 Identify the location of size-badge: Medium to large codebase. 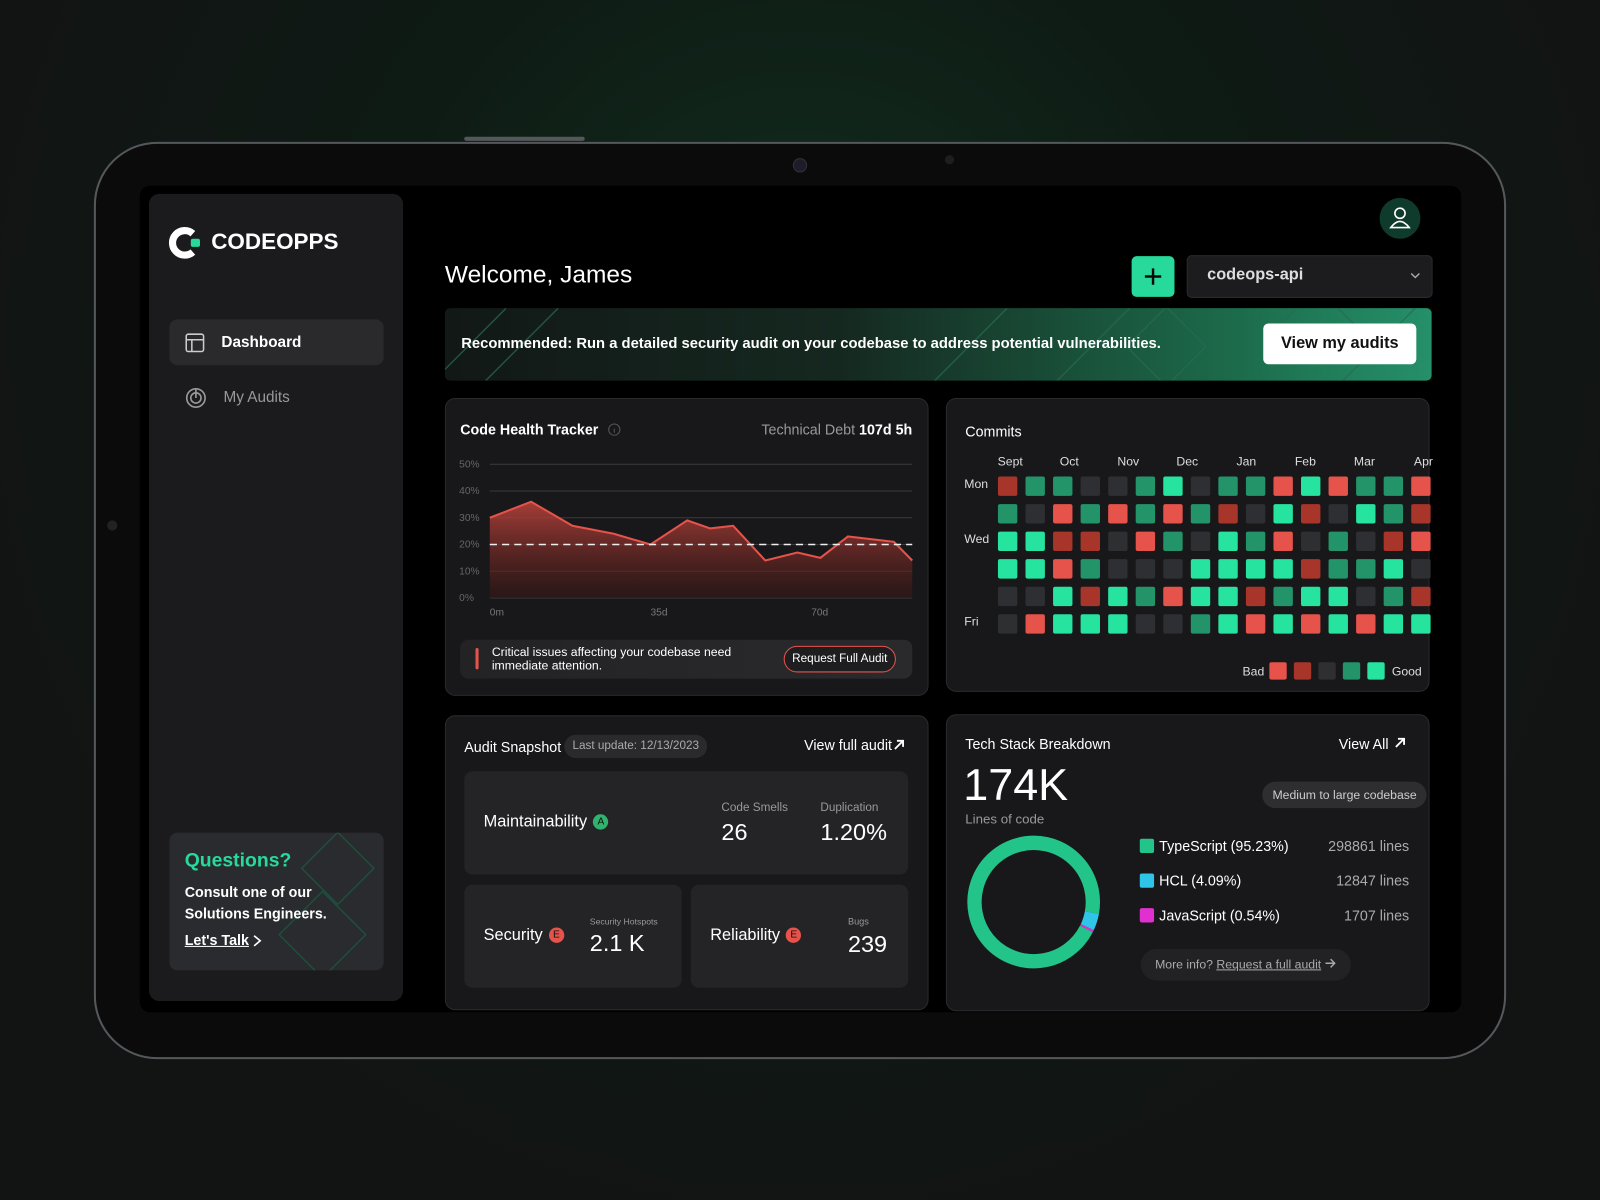
(1344, 795).